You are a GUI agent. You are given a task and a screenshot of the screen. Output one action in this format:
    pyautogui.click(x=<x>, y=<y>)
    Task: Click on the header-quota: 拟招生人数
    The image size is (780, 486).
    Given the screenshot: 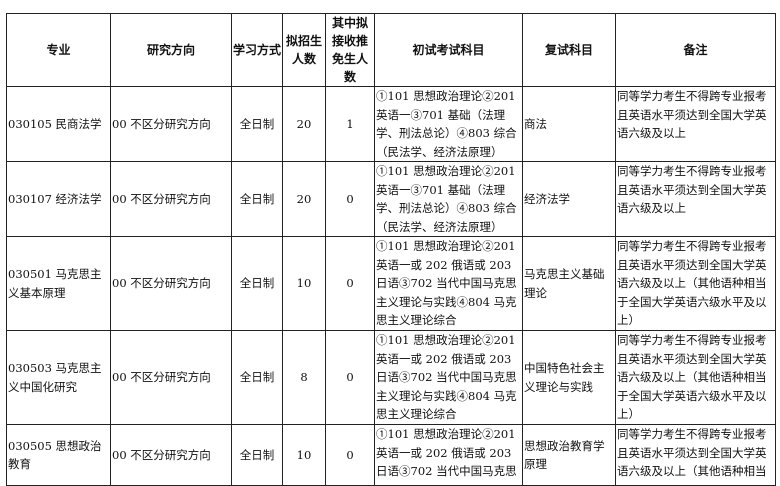 What is the action you would take?
    pyautogui.click(x=304, y=50)
    